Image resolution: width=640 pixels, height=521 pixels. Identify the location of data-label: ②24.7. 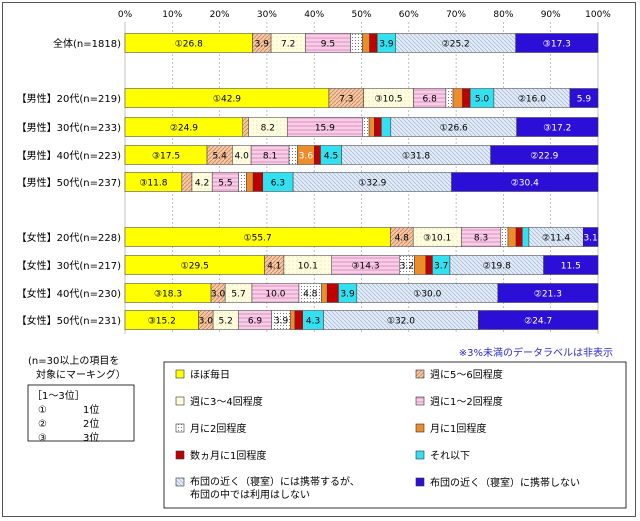
(538, 322).